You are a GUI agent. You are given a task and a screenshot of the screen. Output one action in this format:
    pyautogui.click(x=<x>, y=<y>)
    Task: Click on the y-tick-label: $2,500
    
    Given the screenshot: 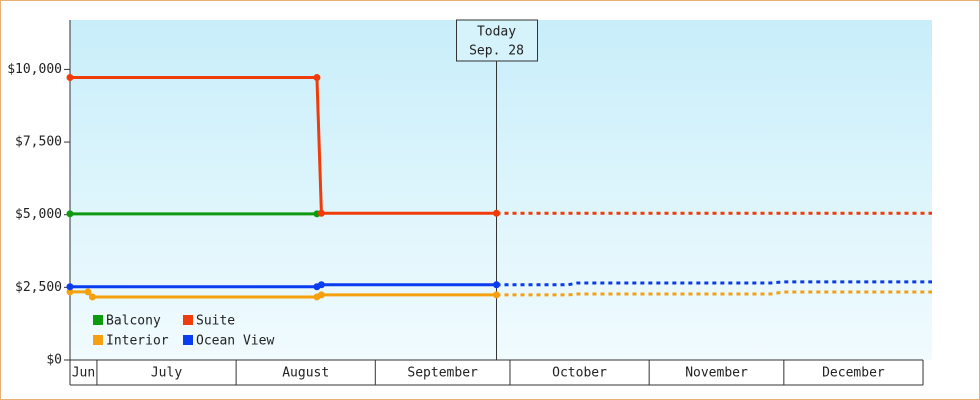 What is the action you would take?
    pyautogui.click(x=38, y=287)
    